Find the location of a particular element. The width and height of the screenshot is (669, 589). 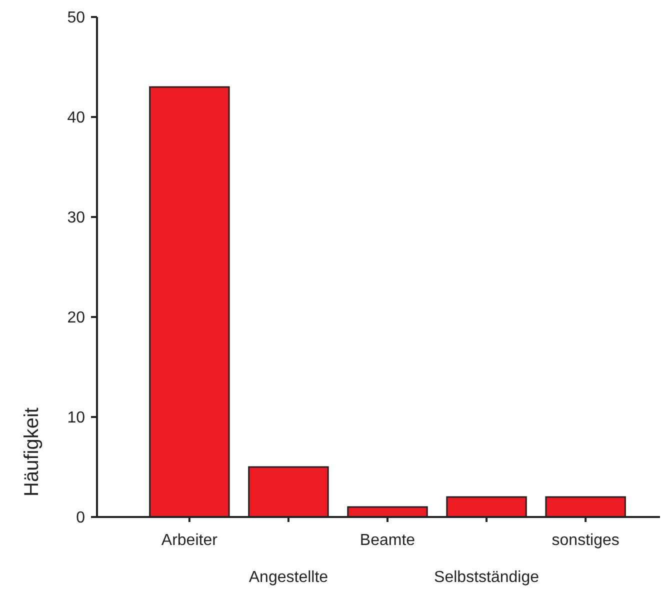

x-tick-label: sonstiges is located at coordinates (586, 540).